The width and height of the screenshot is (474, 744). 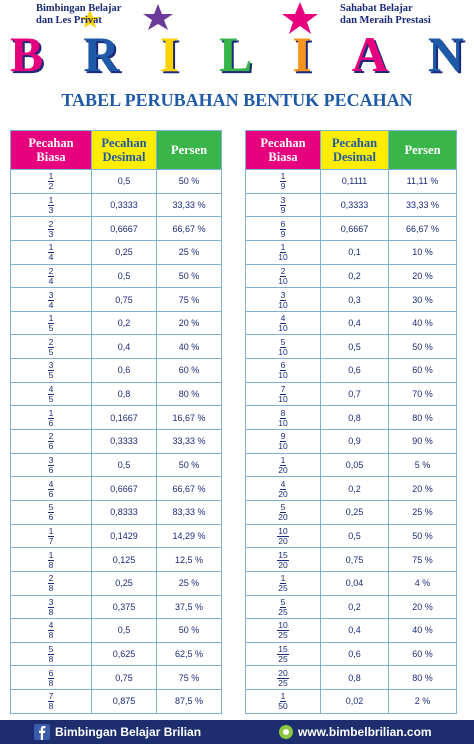 I want to click on fraction: 4 20, so click(x=282, y=488).